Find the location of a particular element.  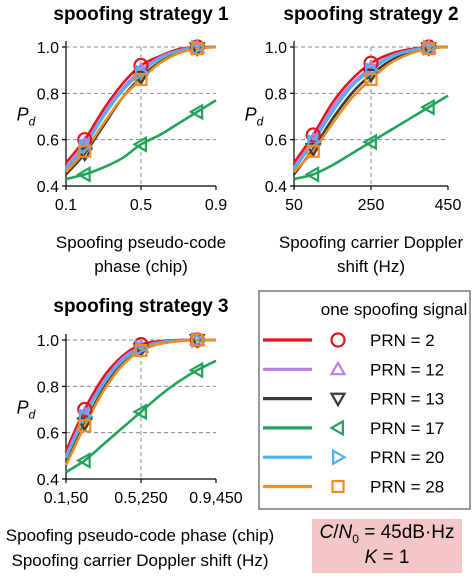

legend-label: PRN = 28 is located at coordinates (407, 487).